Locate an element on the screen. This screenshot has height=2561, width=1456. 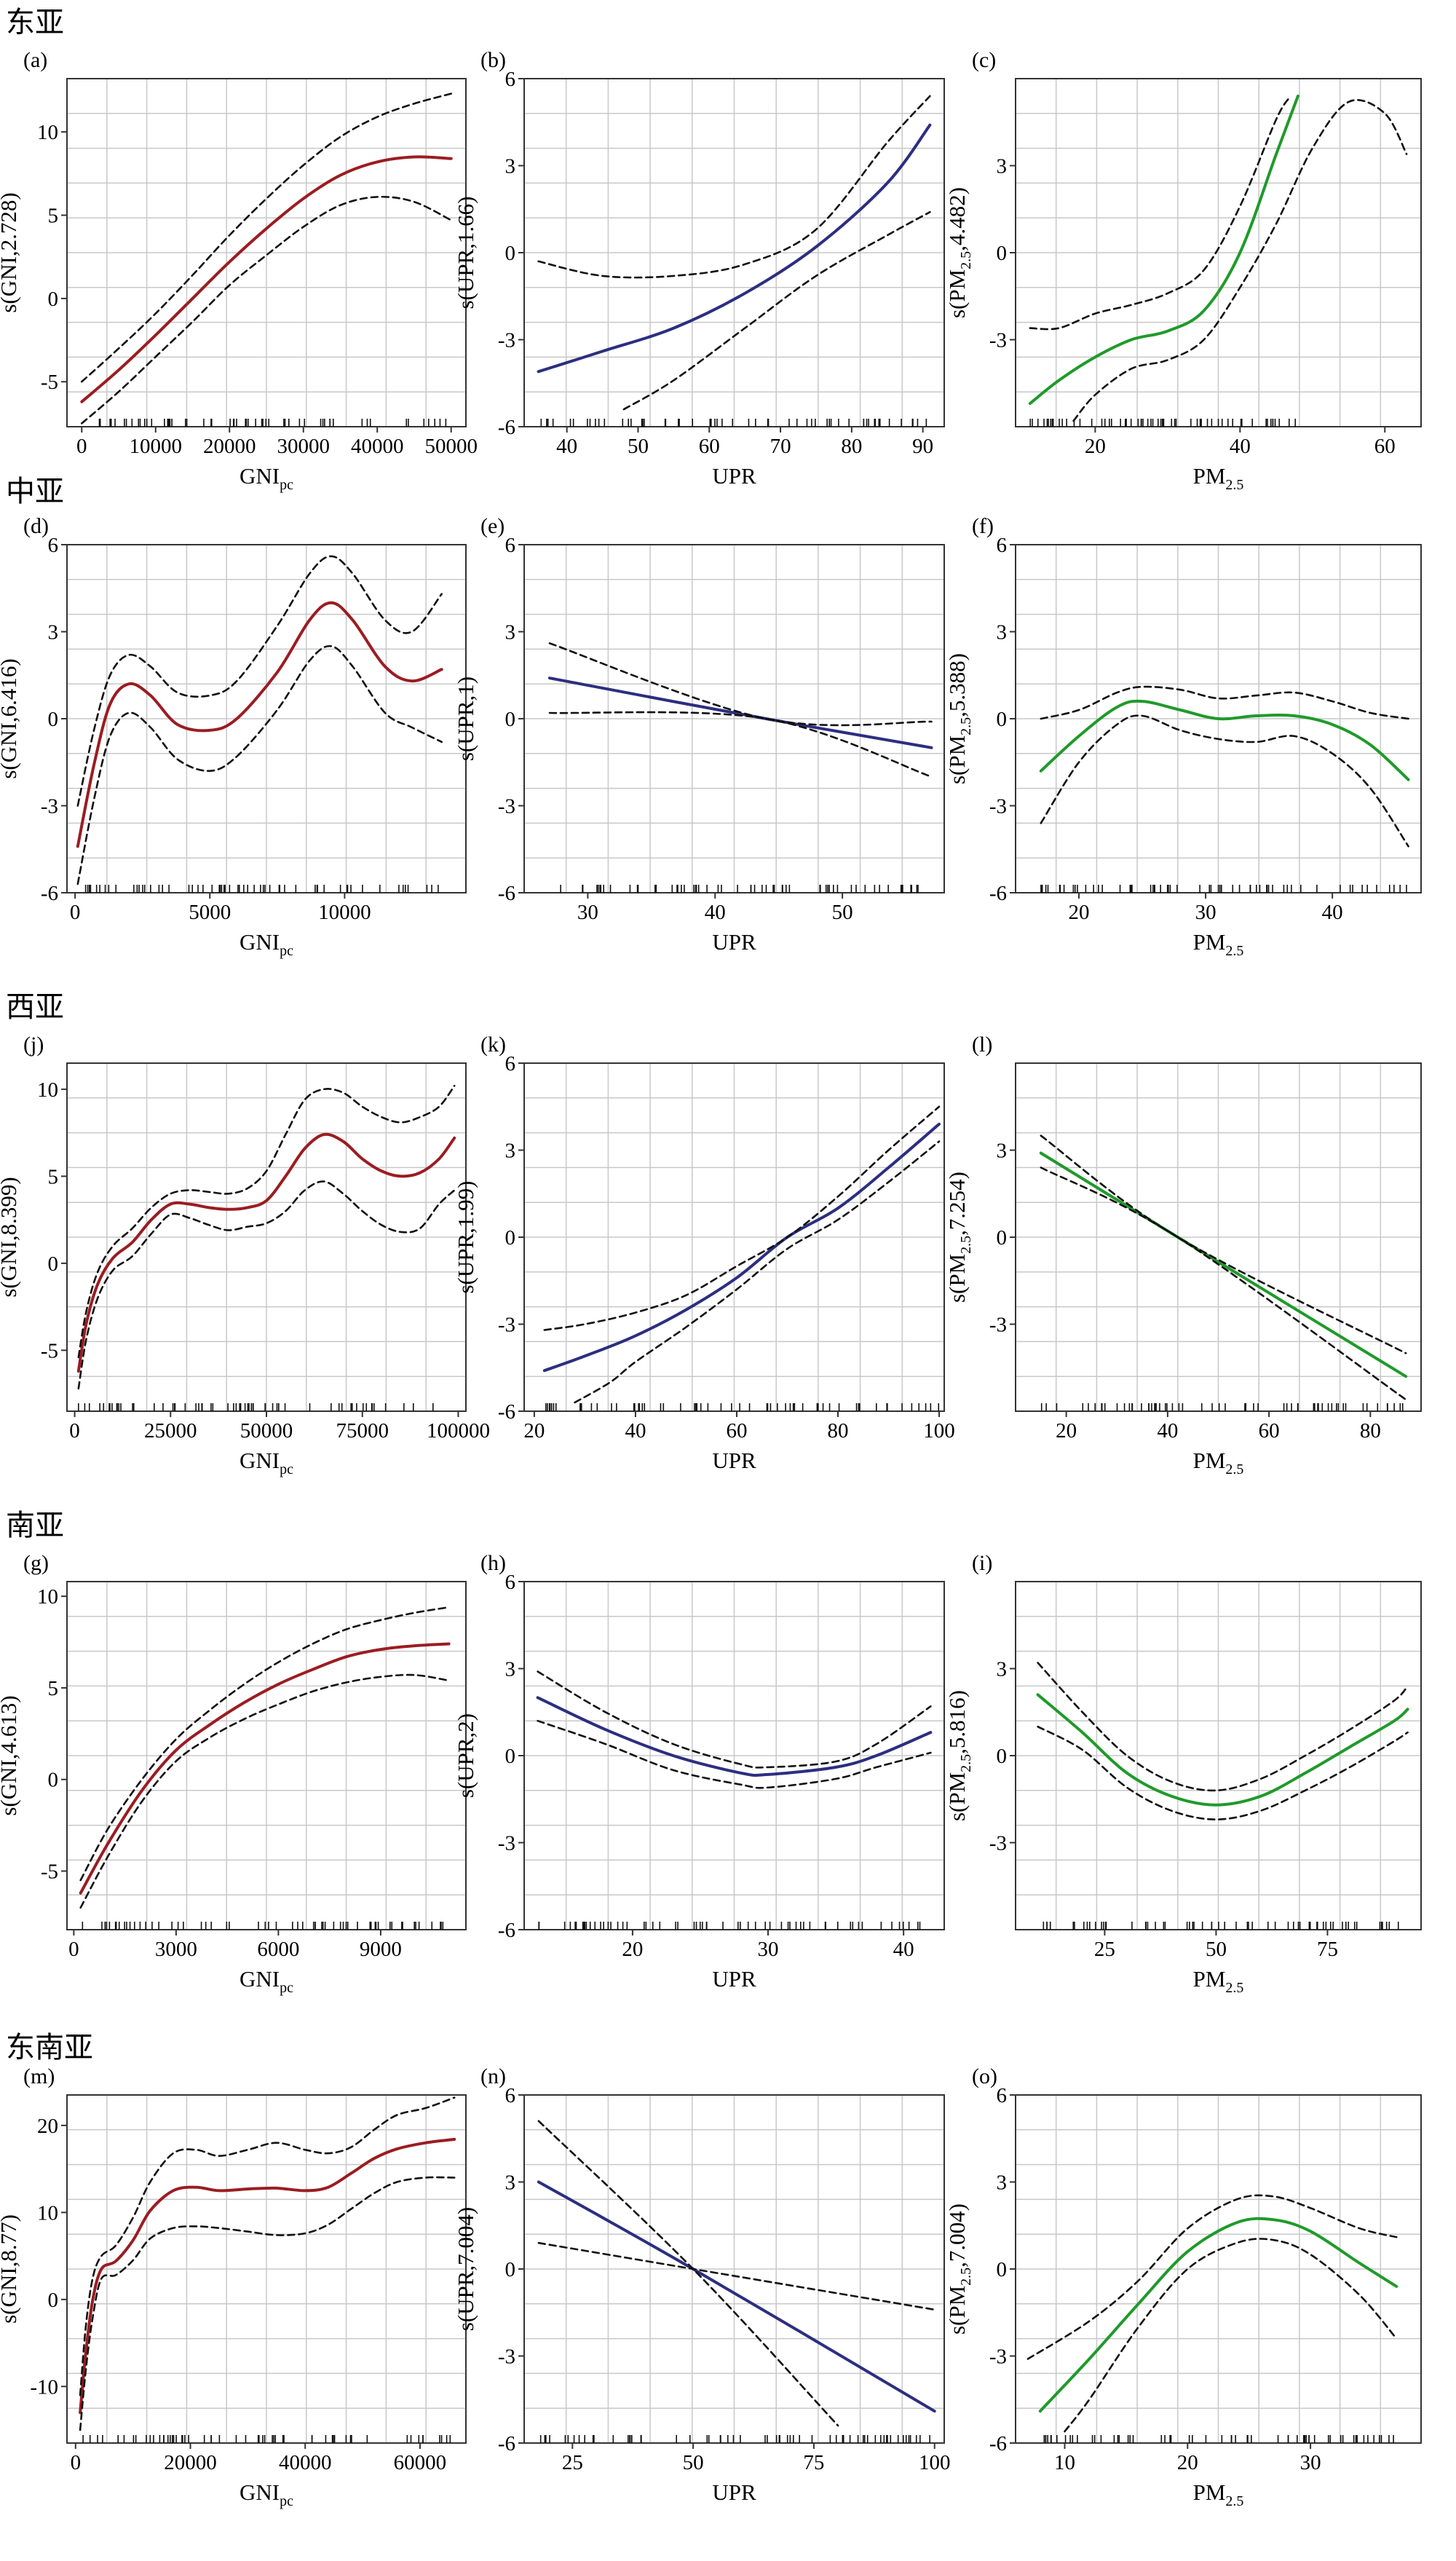
panel-letter: (g) is located at coordinates (36, 1563).